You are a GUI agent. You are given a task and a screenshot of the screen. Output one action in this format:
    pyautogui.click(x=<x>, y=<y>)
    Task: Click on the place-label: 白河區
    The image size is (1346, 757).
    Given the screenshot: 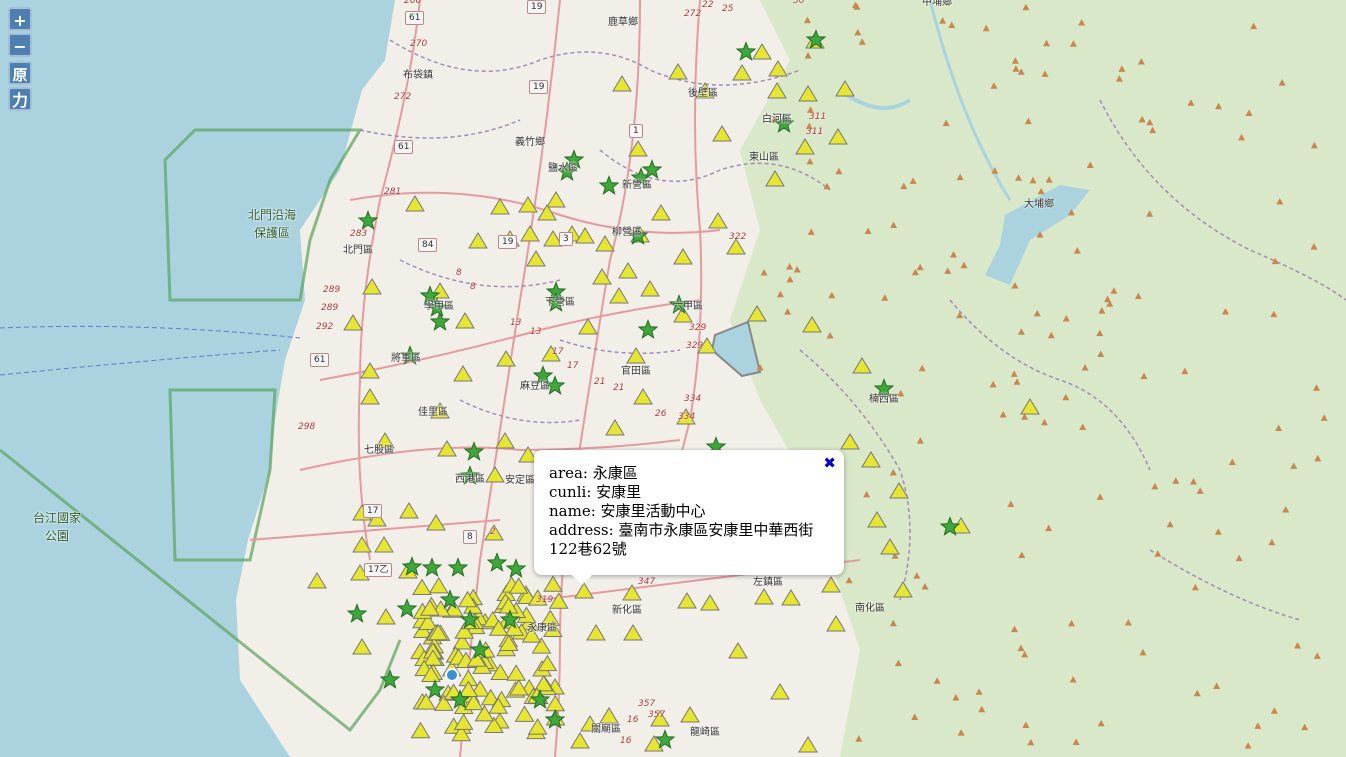 What is the action you would take?
    pyautogui.click(x=777, y=119)
    